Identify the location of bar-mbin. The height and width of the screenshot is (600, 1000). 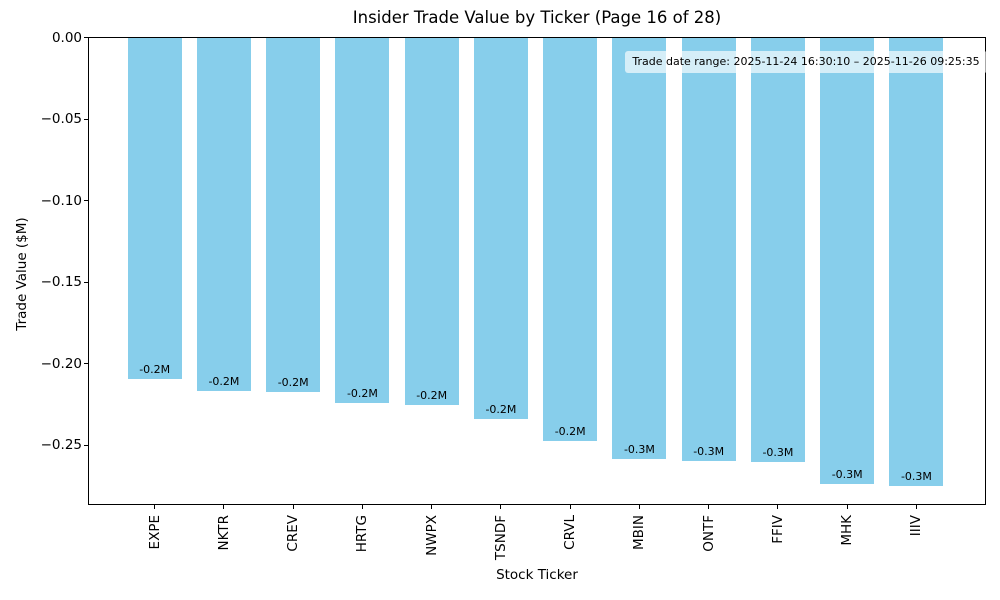
(639, 249).